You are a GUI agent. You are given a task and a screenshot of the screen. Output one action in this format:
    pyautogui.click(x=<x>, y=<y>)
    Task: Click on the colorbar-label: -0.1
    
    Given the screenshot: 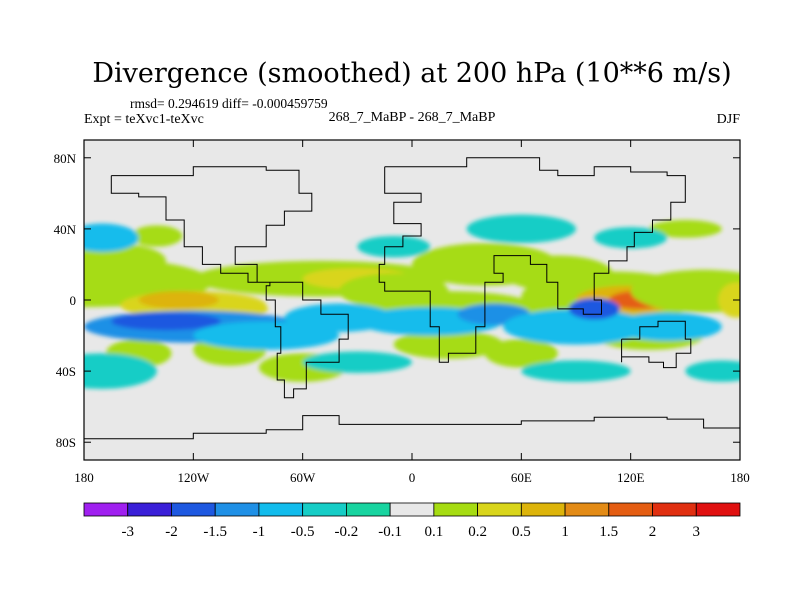 What is the action you would take?
    pyautogui.click(x=390, y=532)
    